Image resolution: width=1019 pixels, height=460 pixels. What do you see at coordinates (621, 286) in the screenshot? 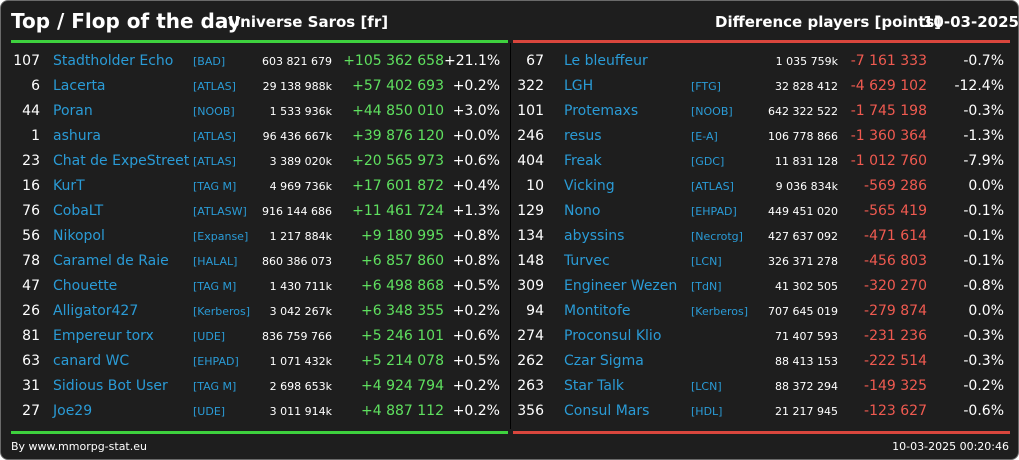
I see `player-name-link: Engineer Wezen` at bounding box center [621, 286].